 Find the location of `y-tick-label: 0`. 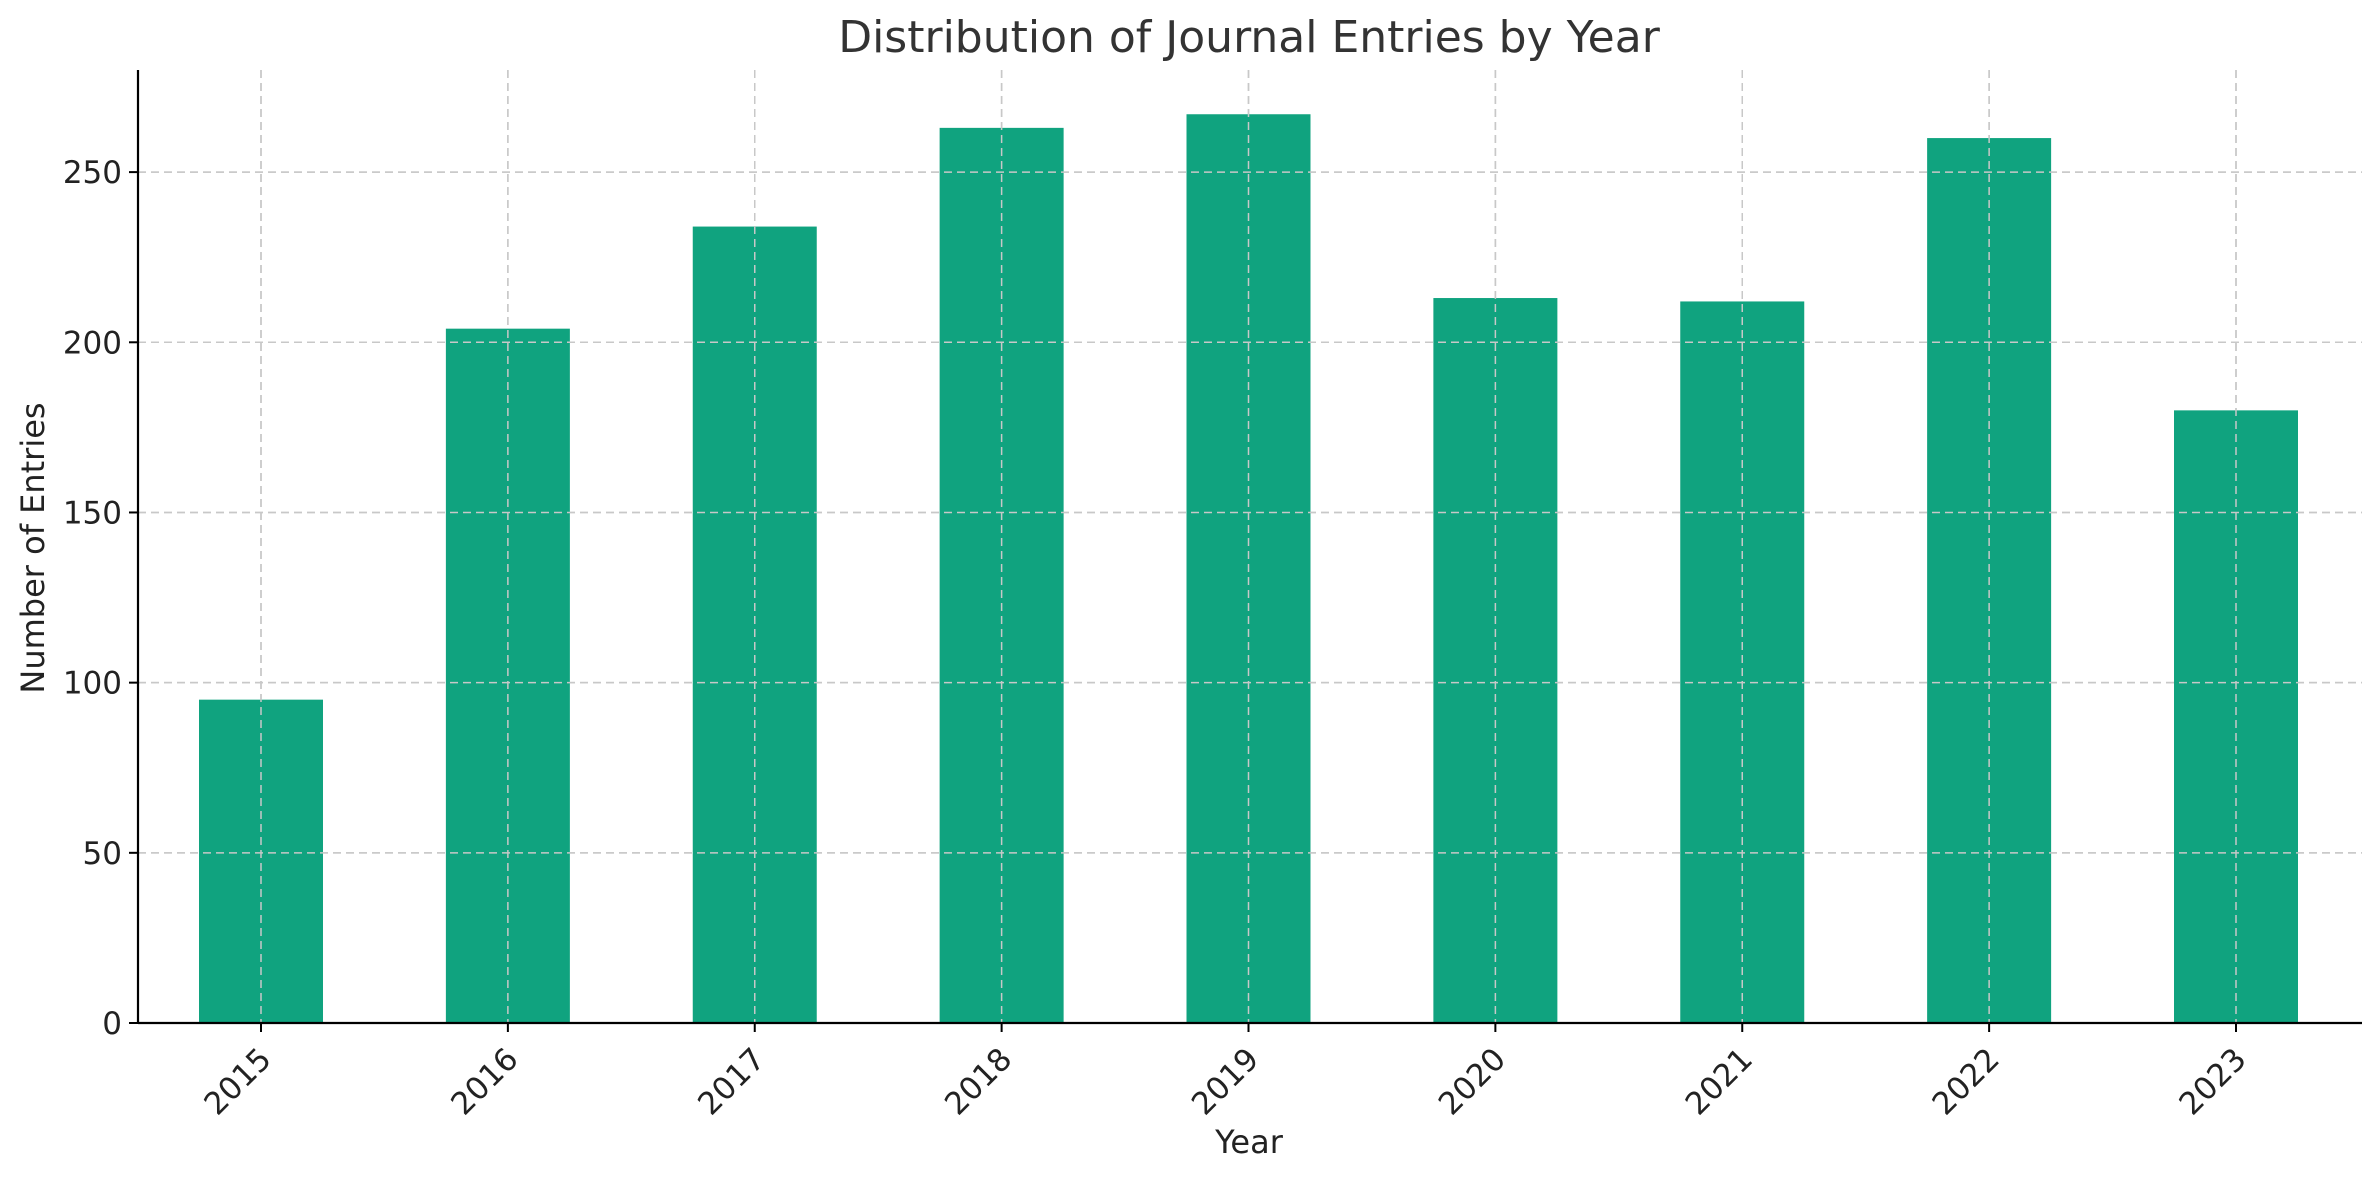

y-tick-label: 0 is located at coordinates (112, 1024).